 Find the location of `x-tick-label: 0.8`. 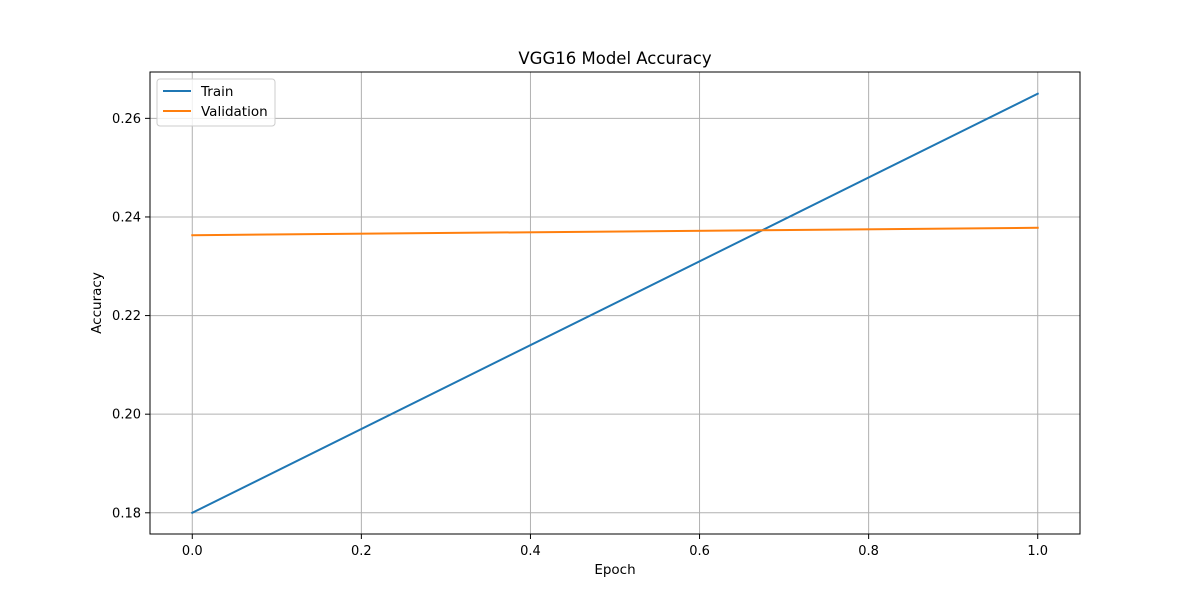

x-tick-label: 0.8 is located at coordinates (868, 551).